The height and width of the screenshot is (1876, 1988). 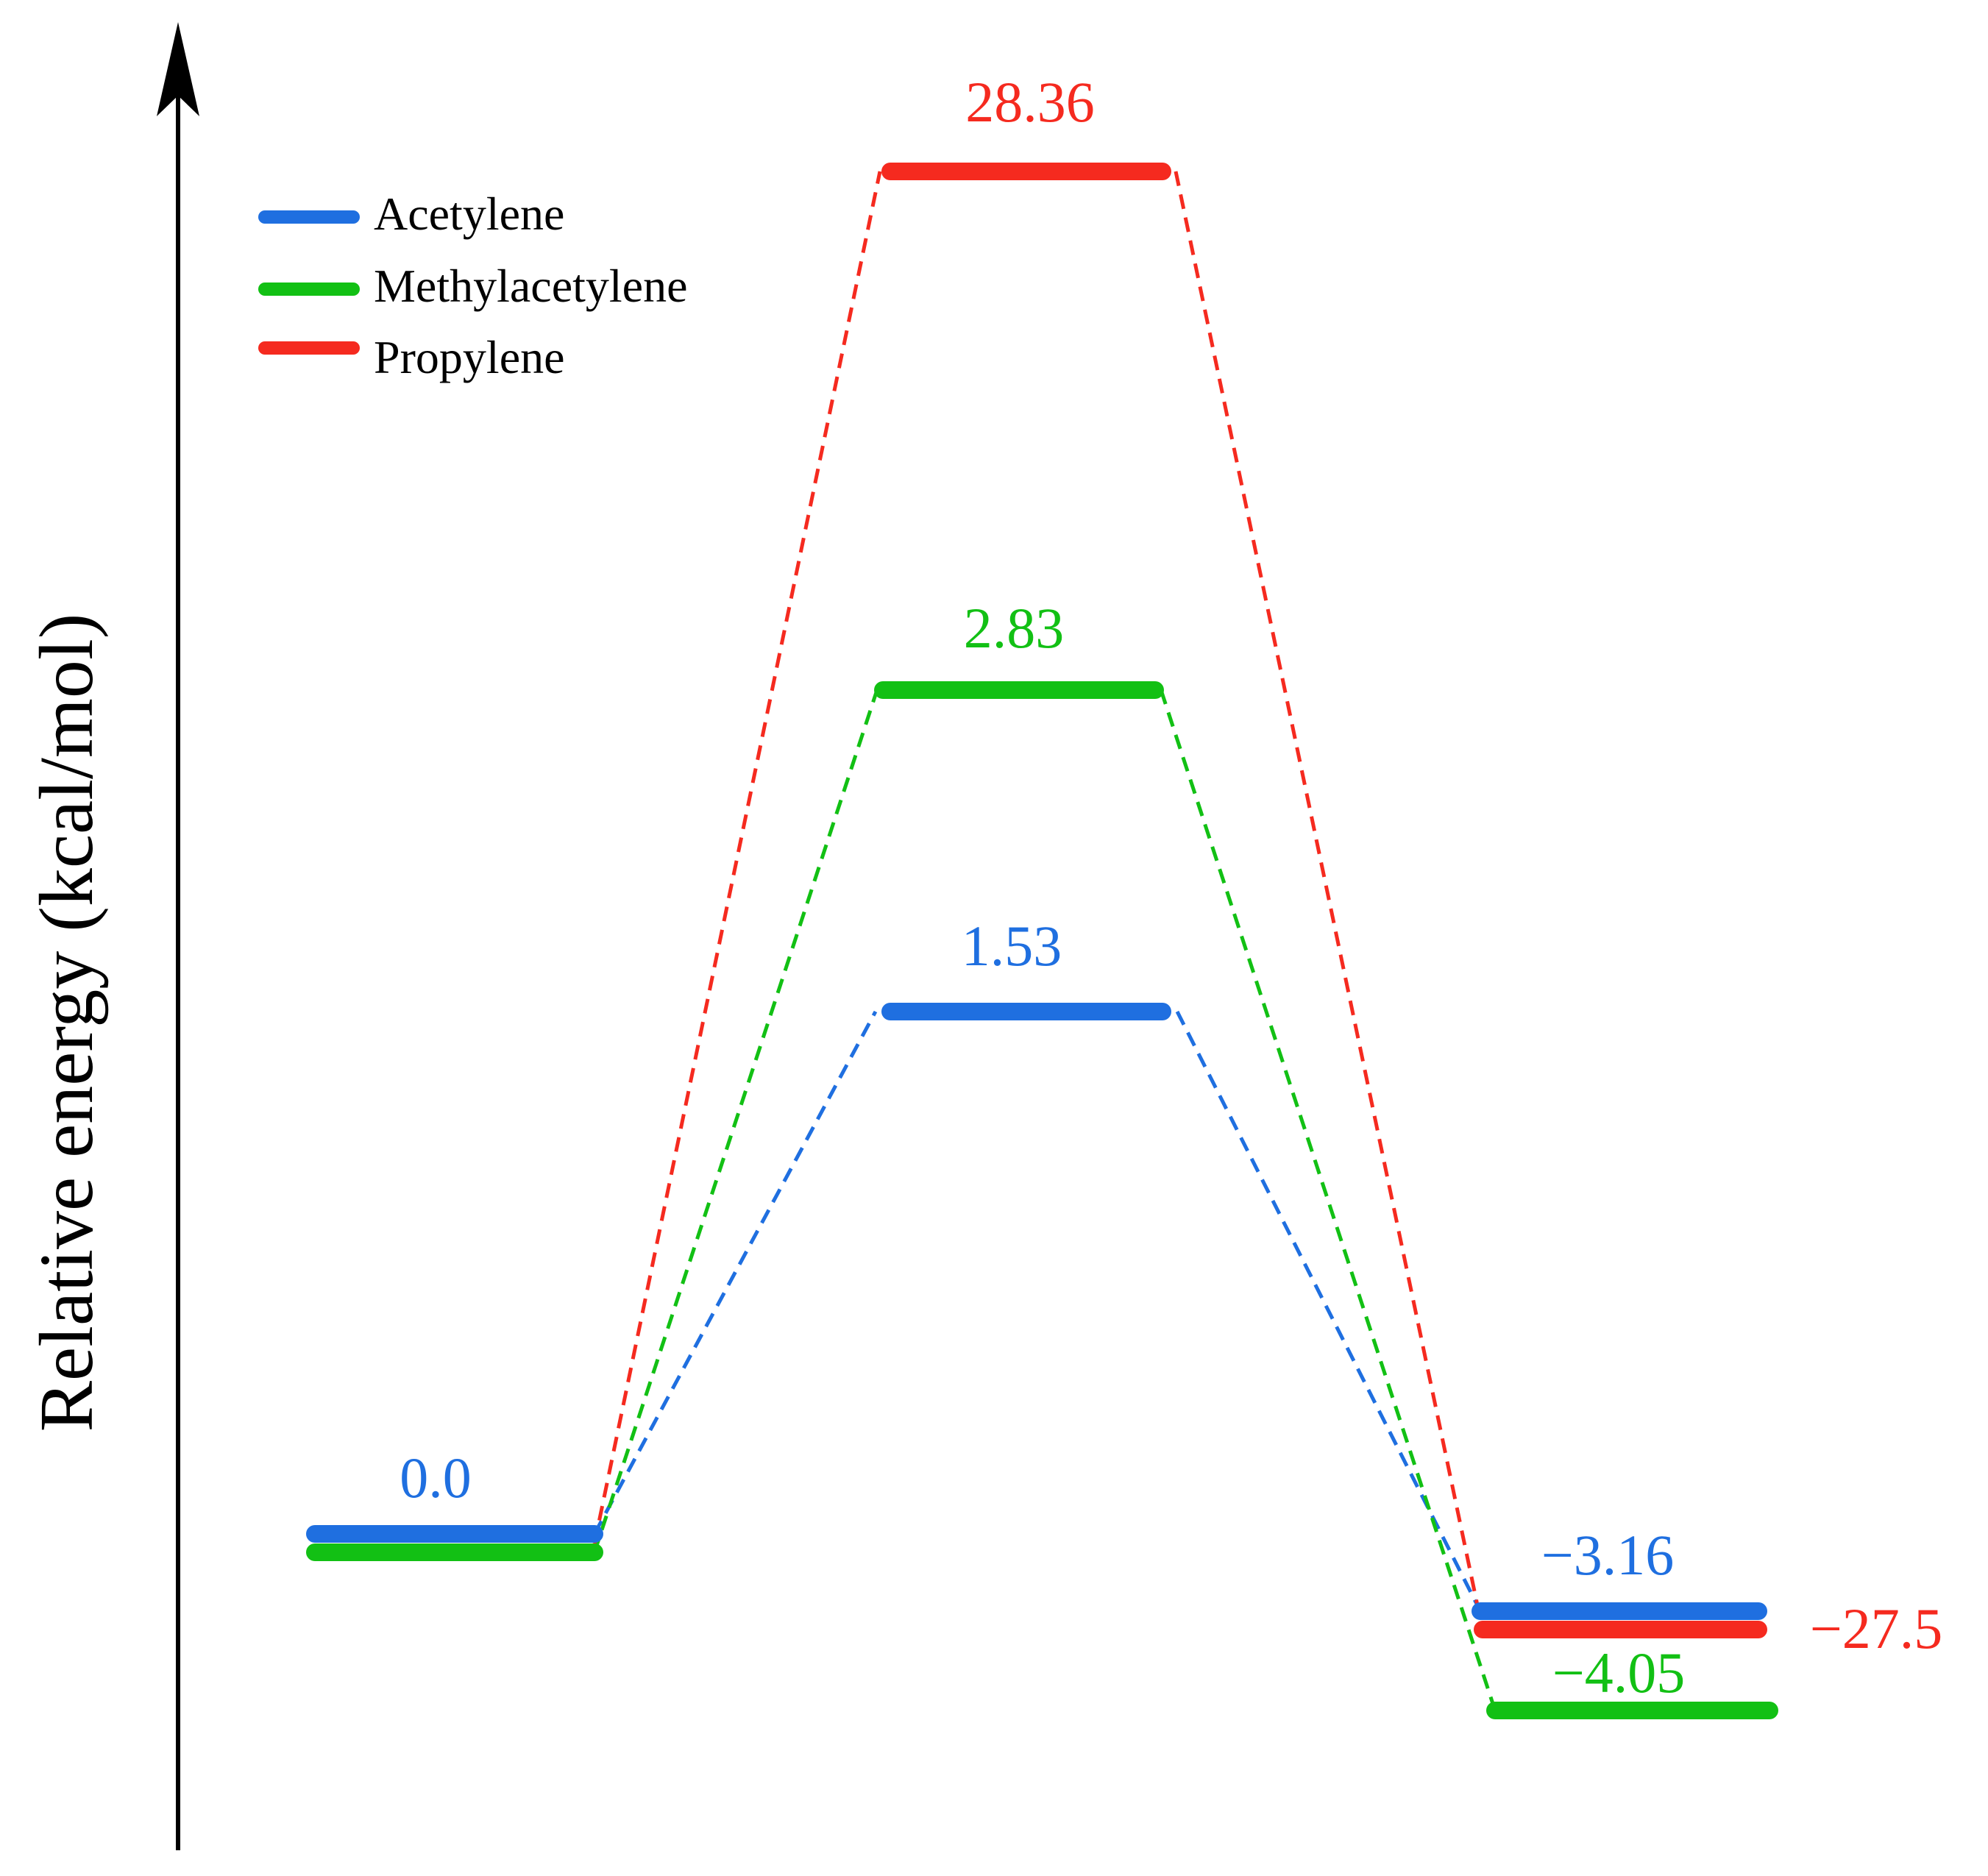 I want to click on legend-label-acetylene: Acetylene, so click(x=469, y=214).